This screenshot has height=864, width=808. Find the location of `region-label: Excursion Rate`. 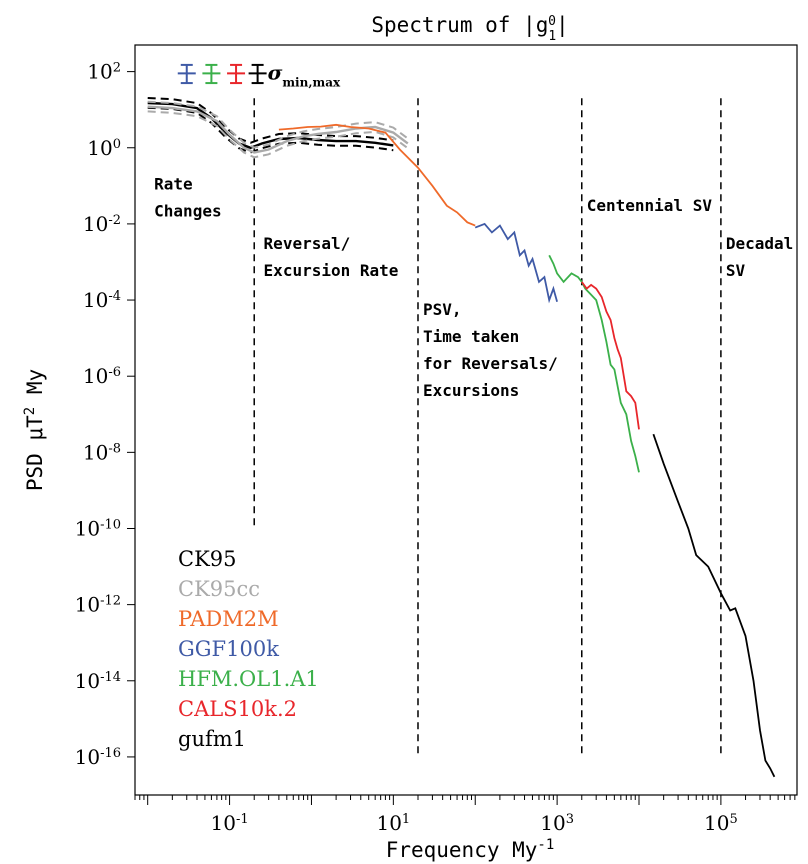

region-label: Excursion Rate is located at coordinates (331, 270).